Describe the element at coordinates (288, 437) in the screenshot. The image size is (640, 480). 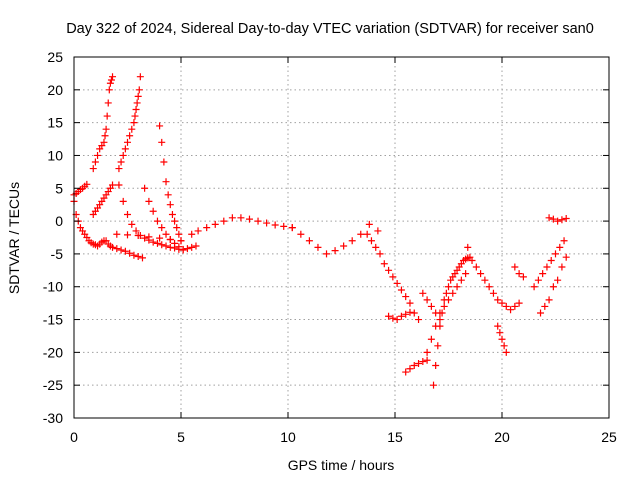
I see `x-tick-label: 10` at that location.